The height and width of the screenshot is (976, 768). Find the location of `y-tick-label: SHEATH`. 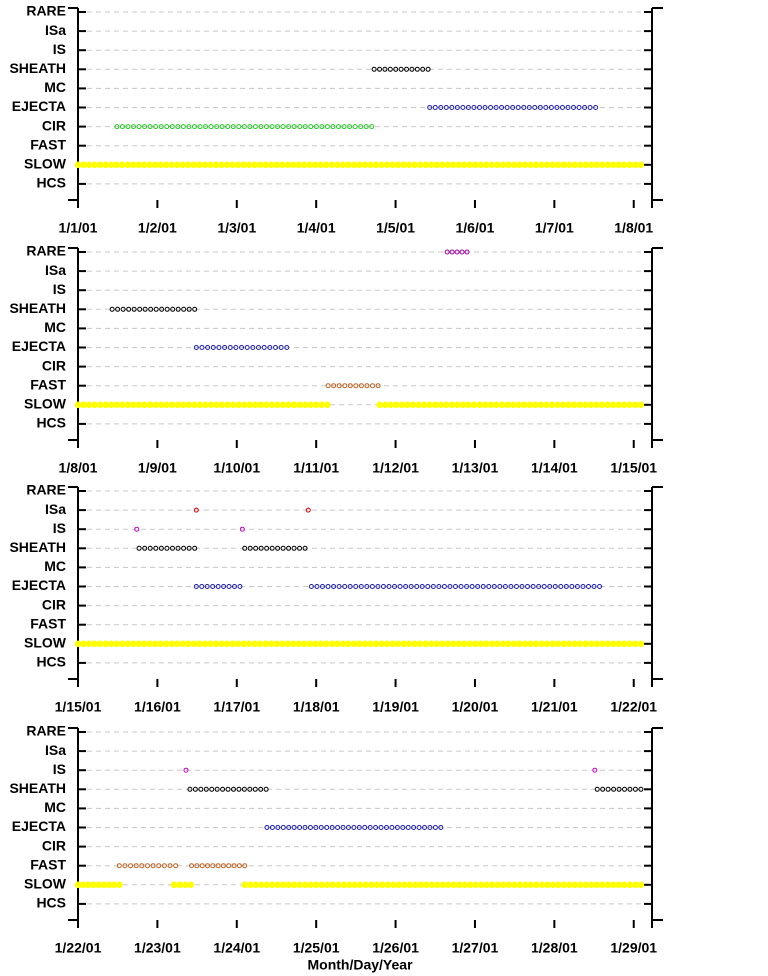

y-tick-label: SHEATH is located at coordinates (37, 308).